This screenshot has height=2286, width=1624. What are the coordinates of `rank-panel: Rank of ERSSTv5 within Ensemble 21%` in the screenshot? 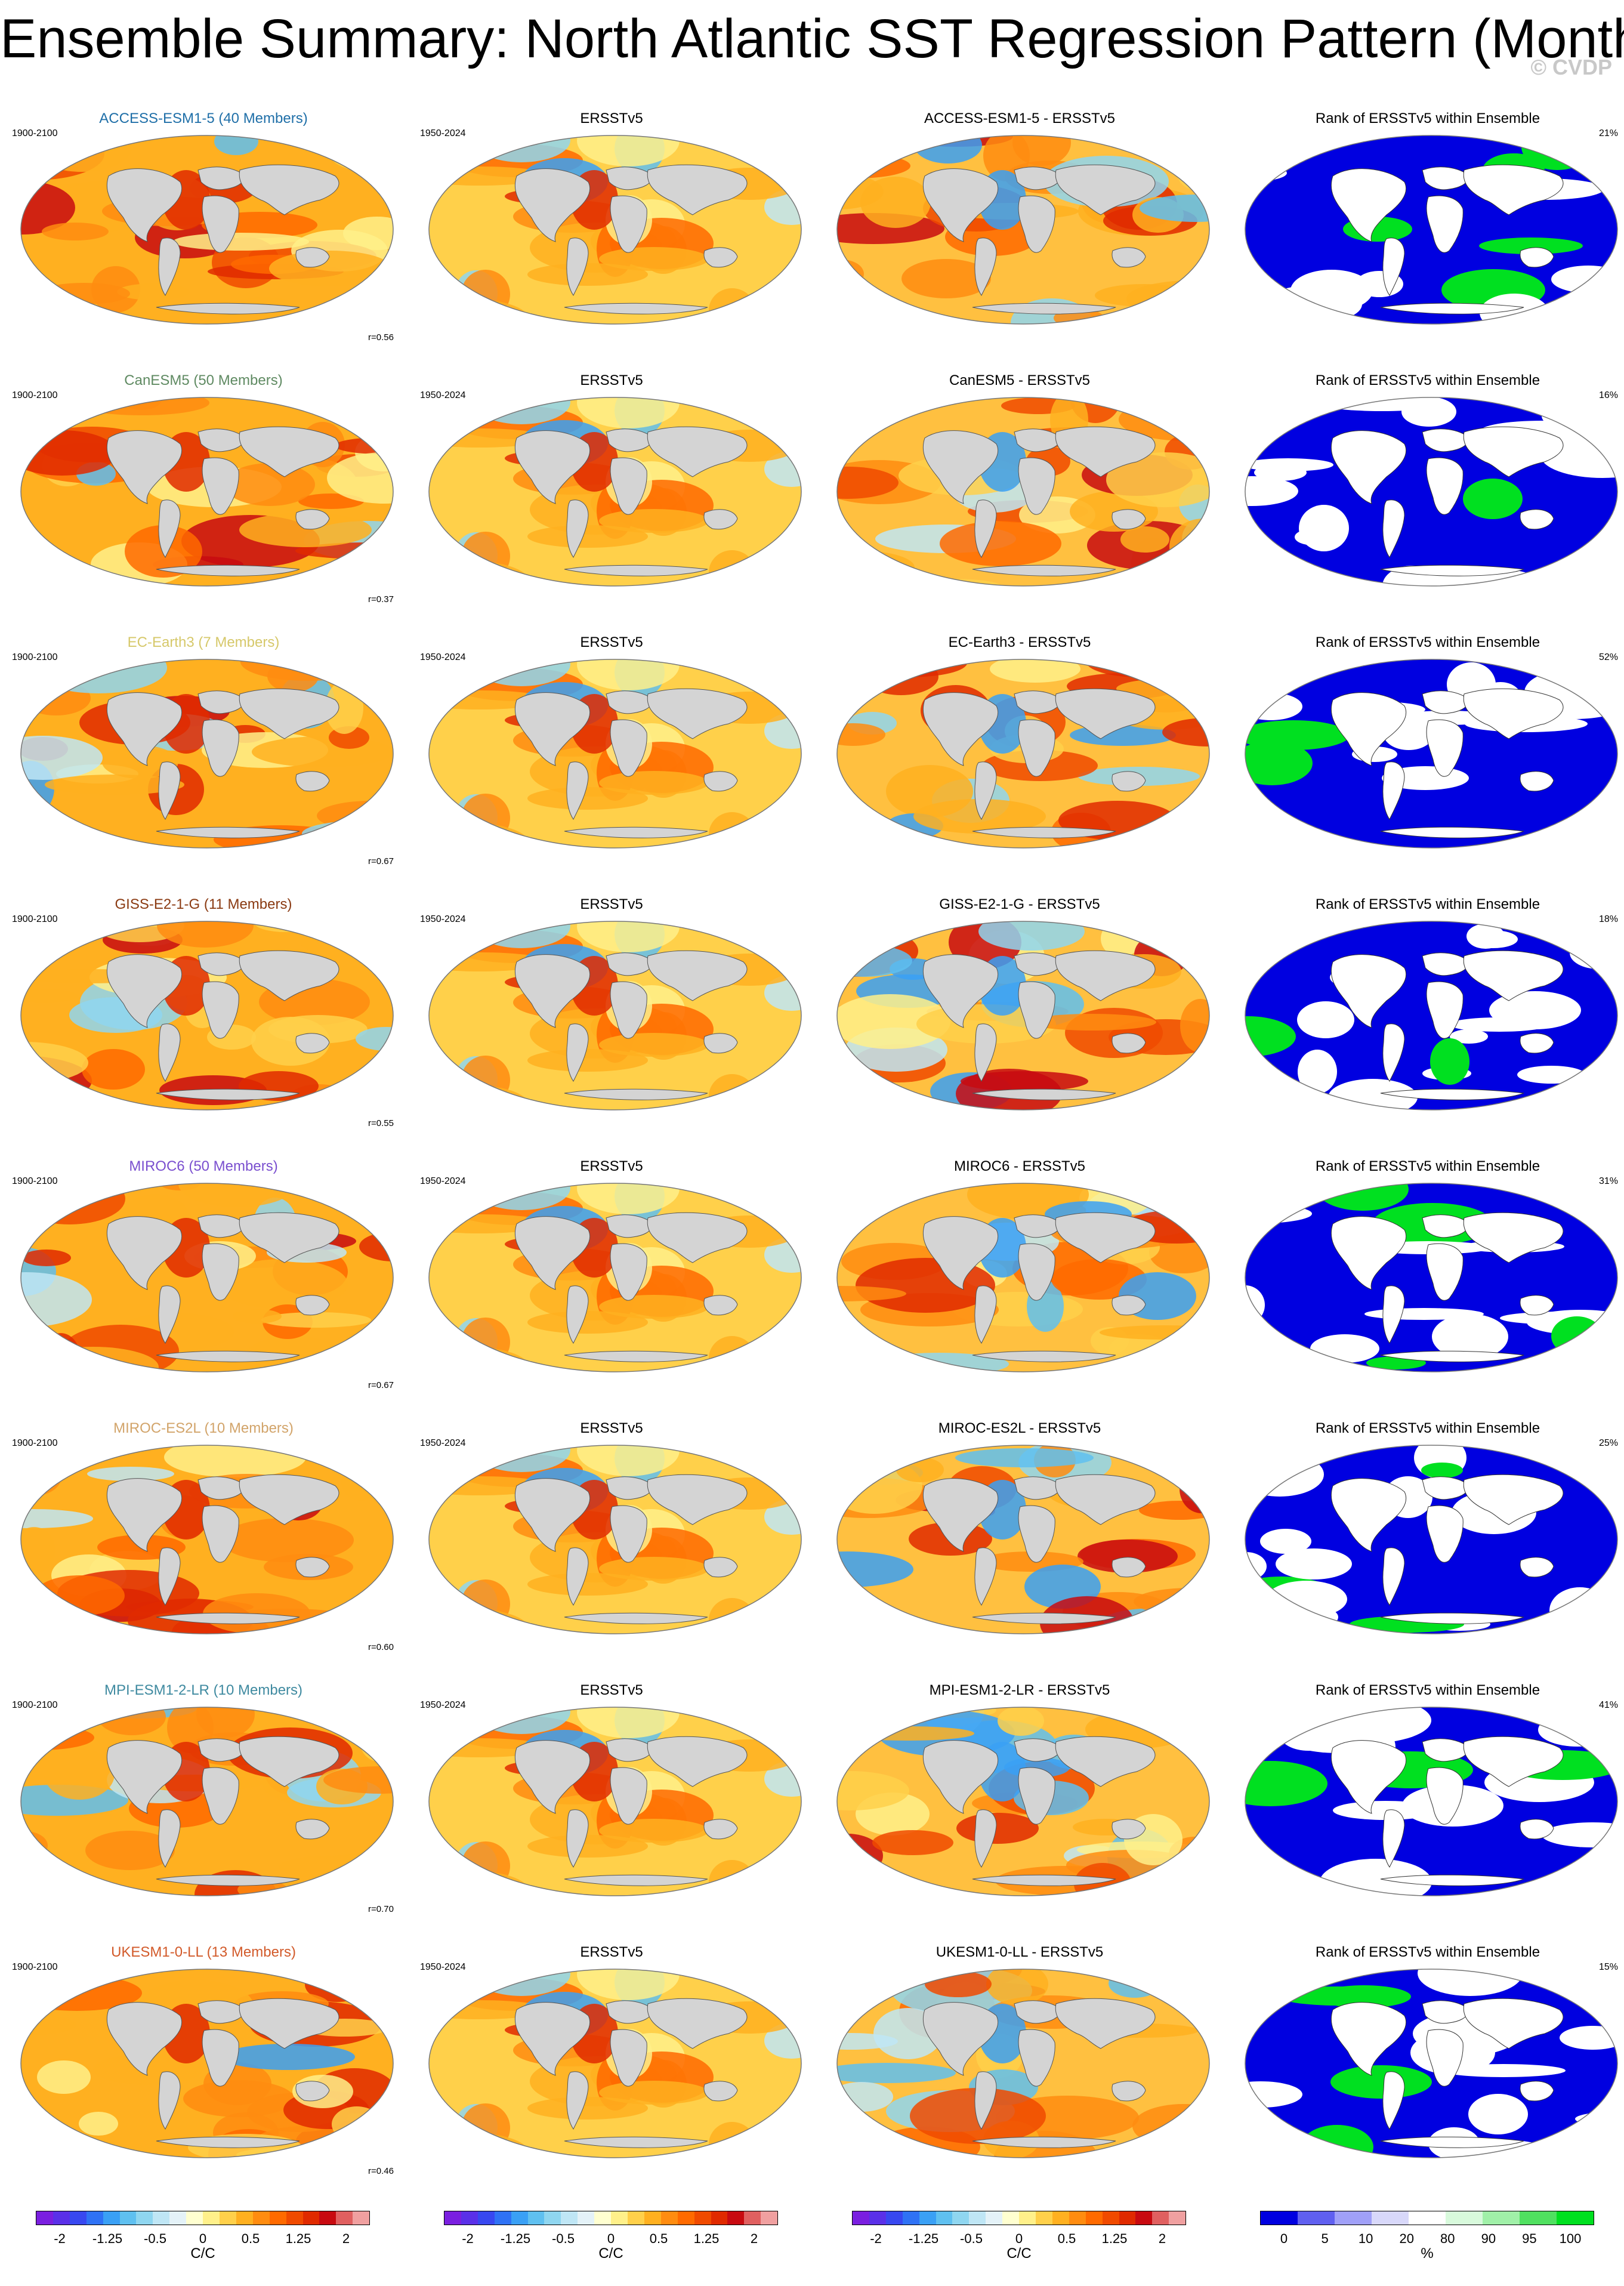 It's located at (1428, 238).